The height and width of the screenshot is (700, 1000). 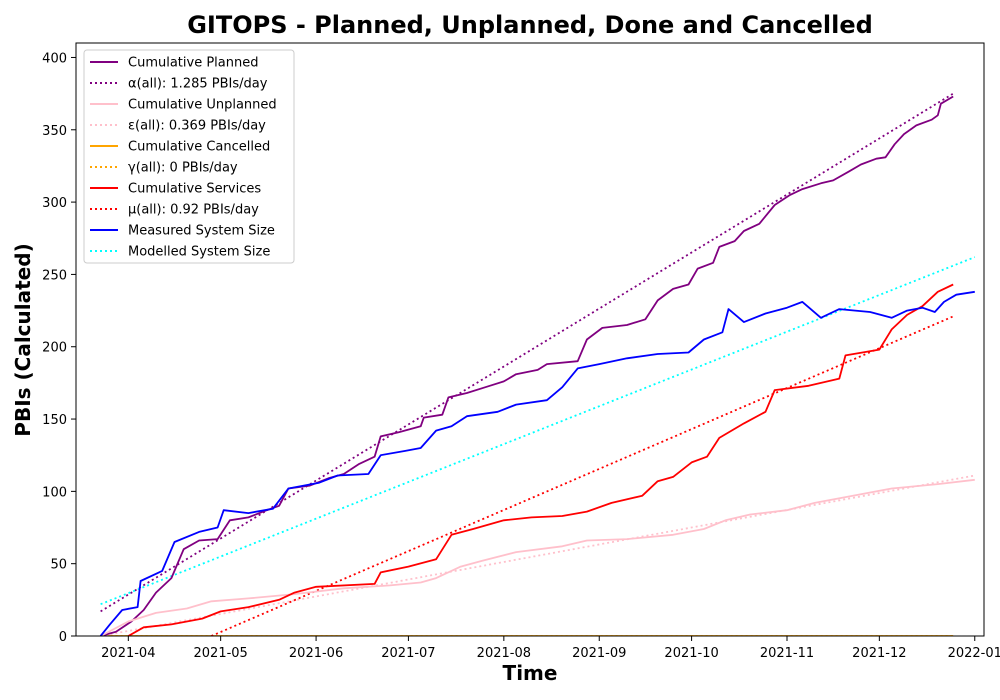 What do you see at coordinates (193, 63) in the screenshot?
I see `legend-label-1: Cumulative Planned` at bounding box center [193, 63].